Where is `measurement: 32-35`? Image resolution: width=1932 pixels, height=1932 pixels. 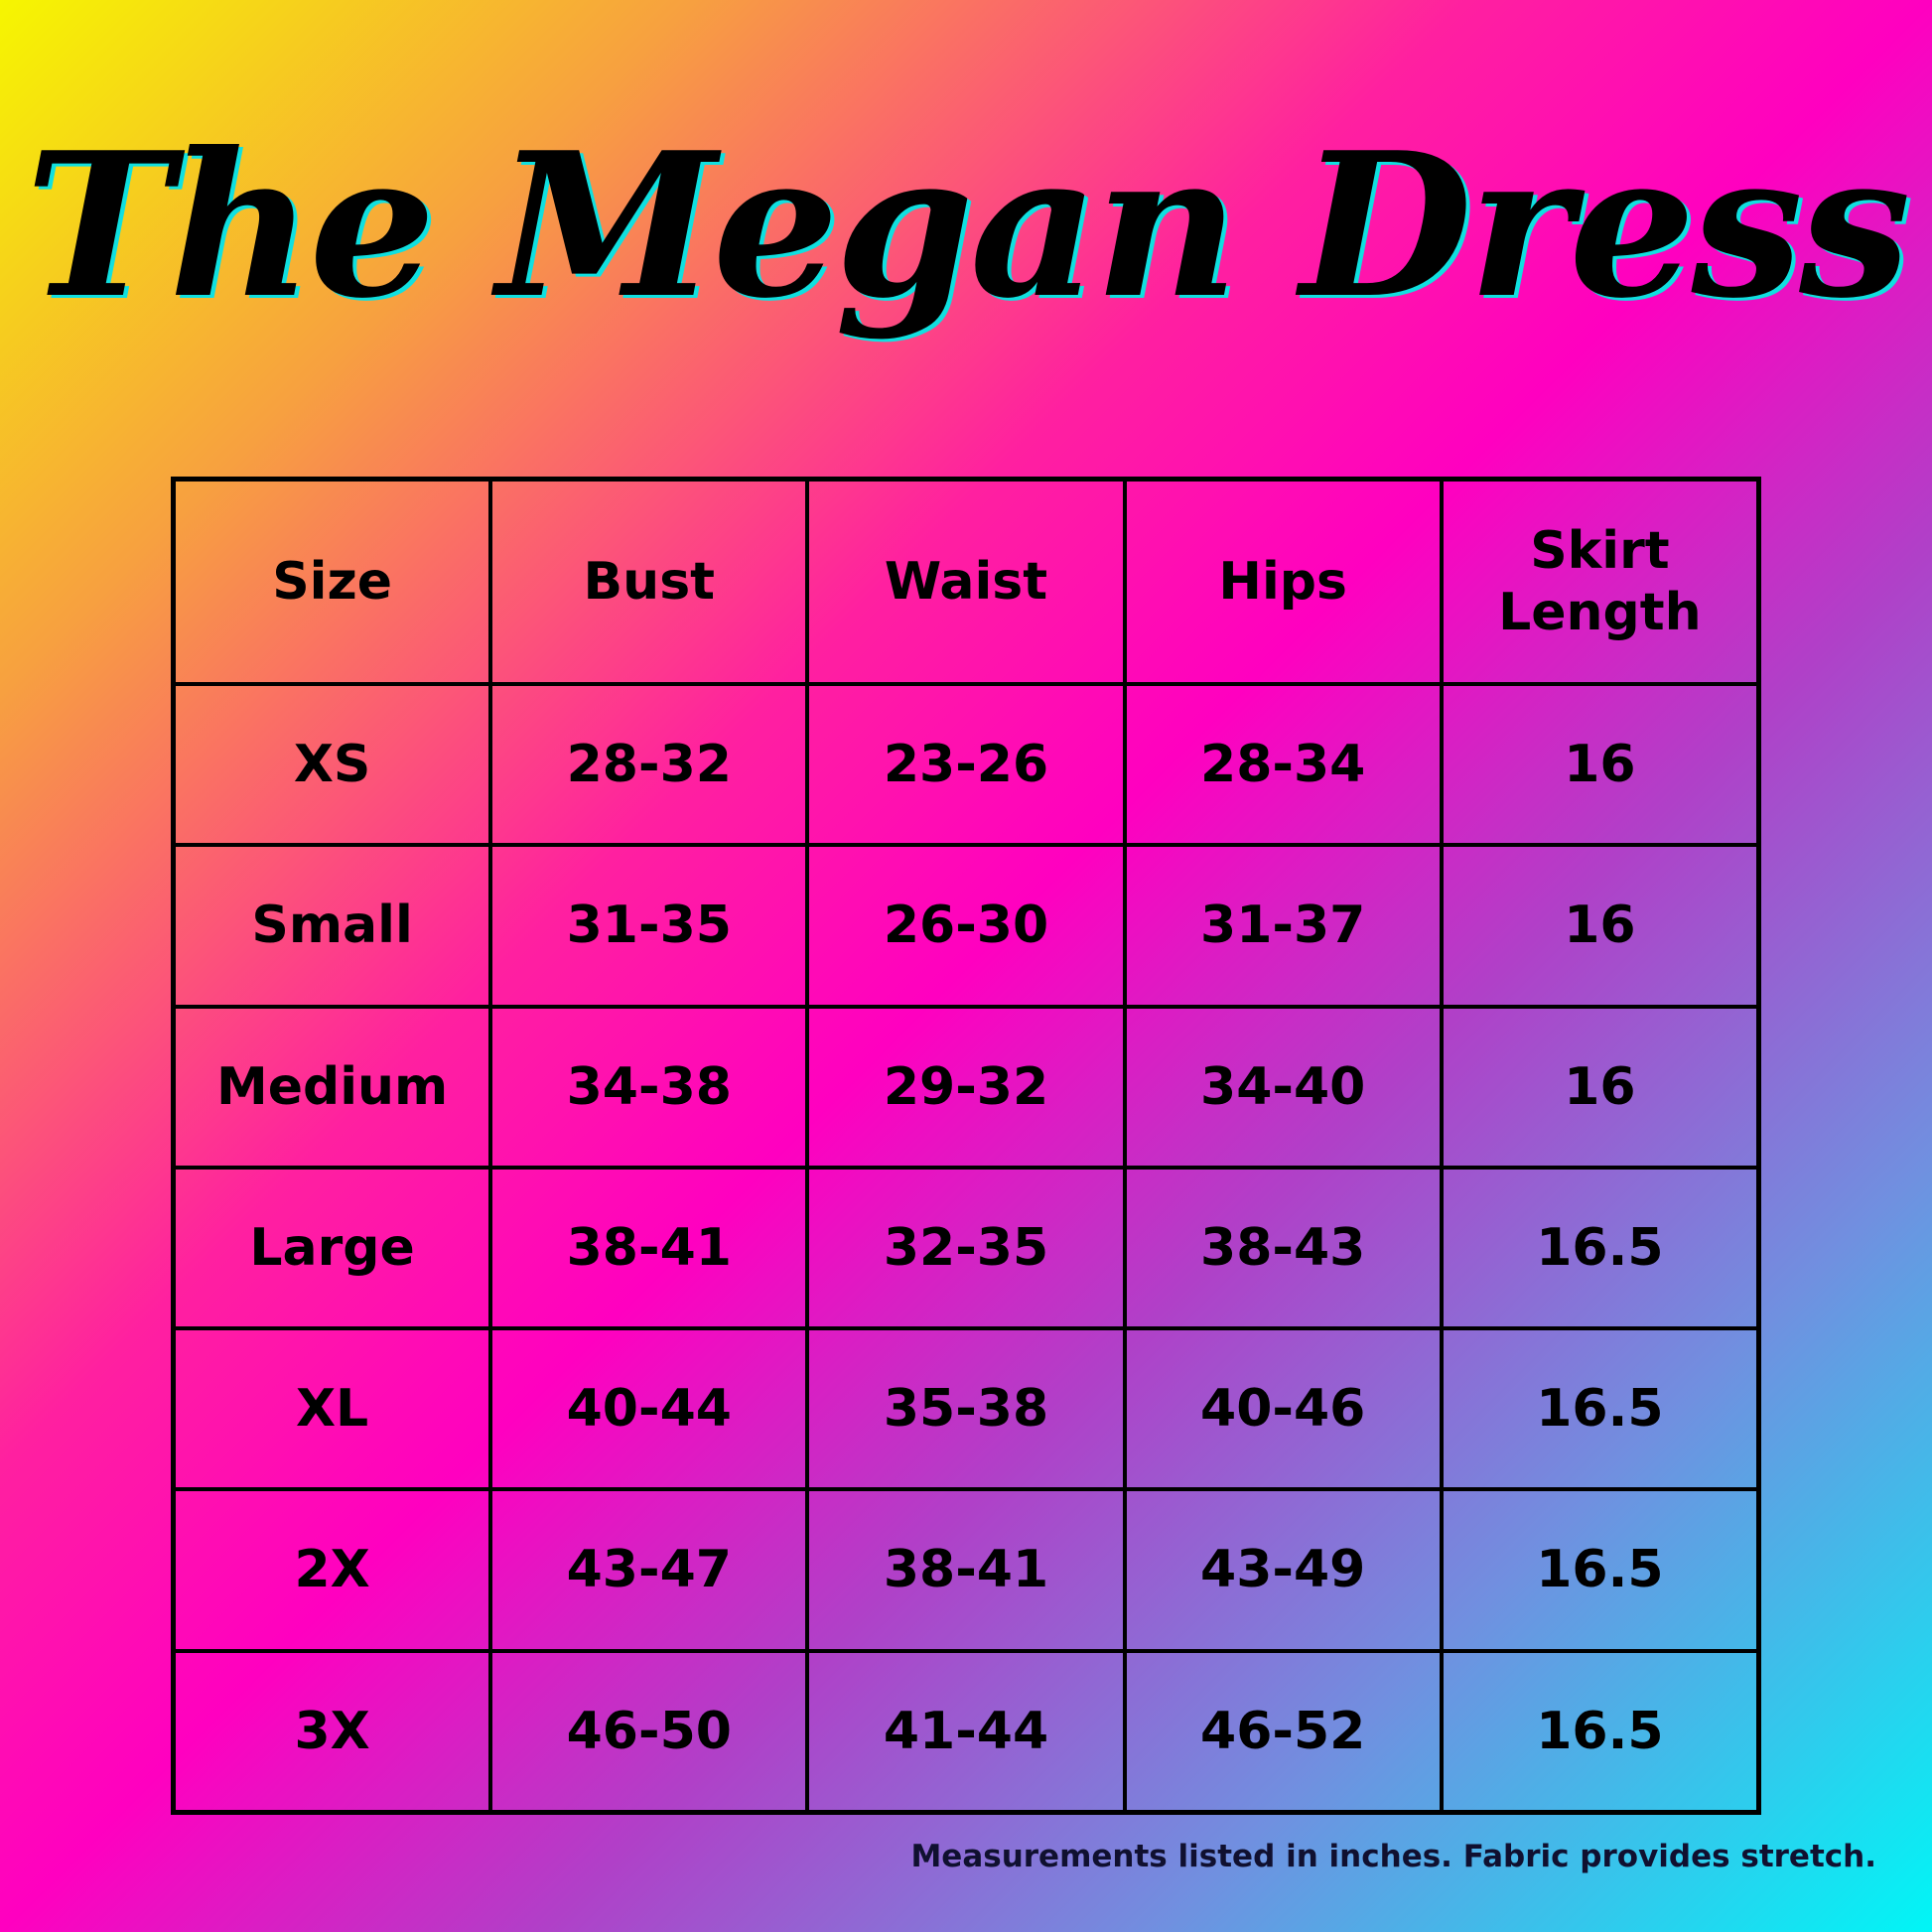 measurement: 32-35 is located at coordinates (966, 1248).